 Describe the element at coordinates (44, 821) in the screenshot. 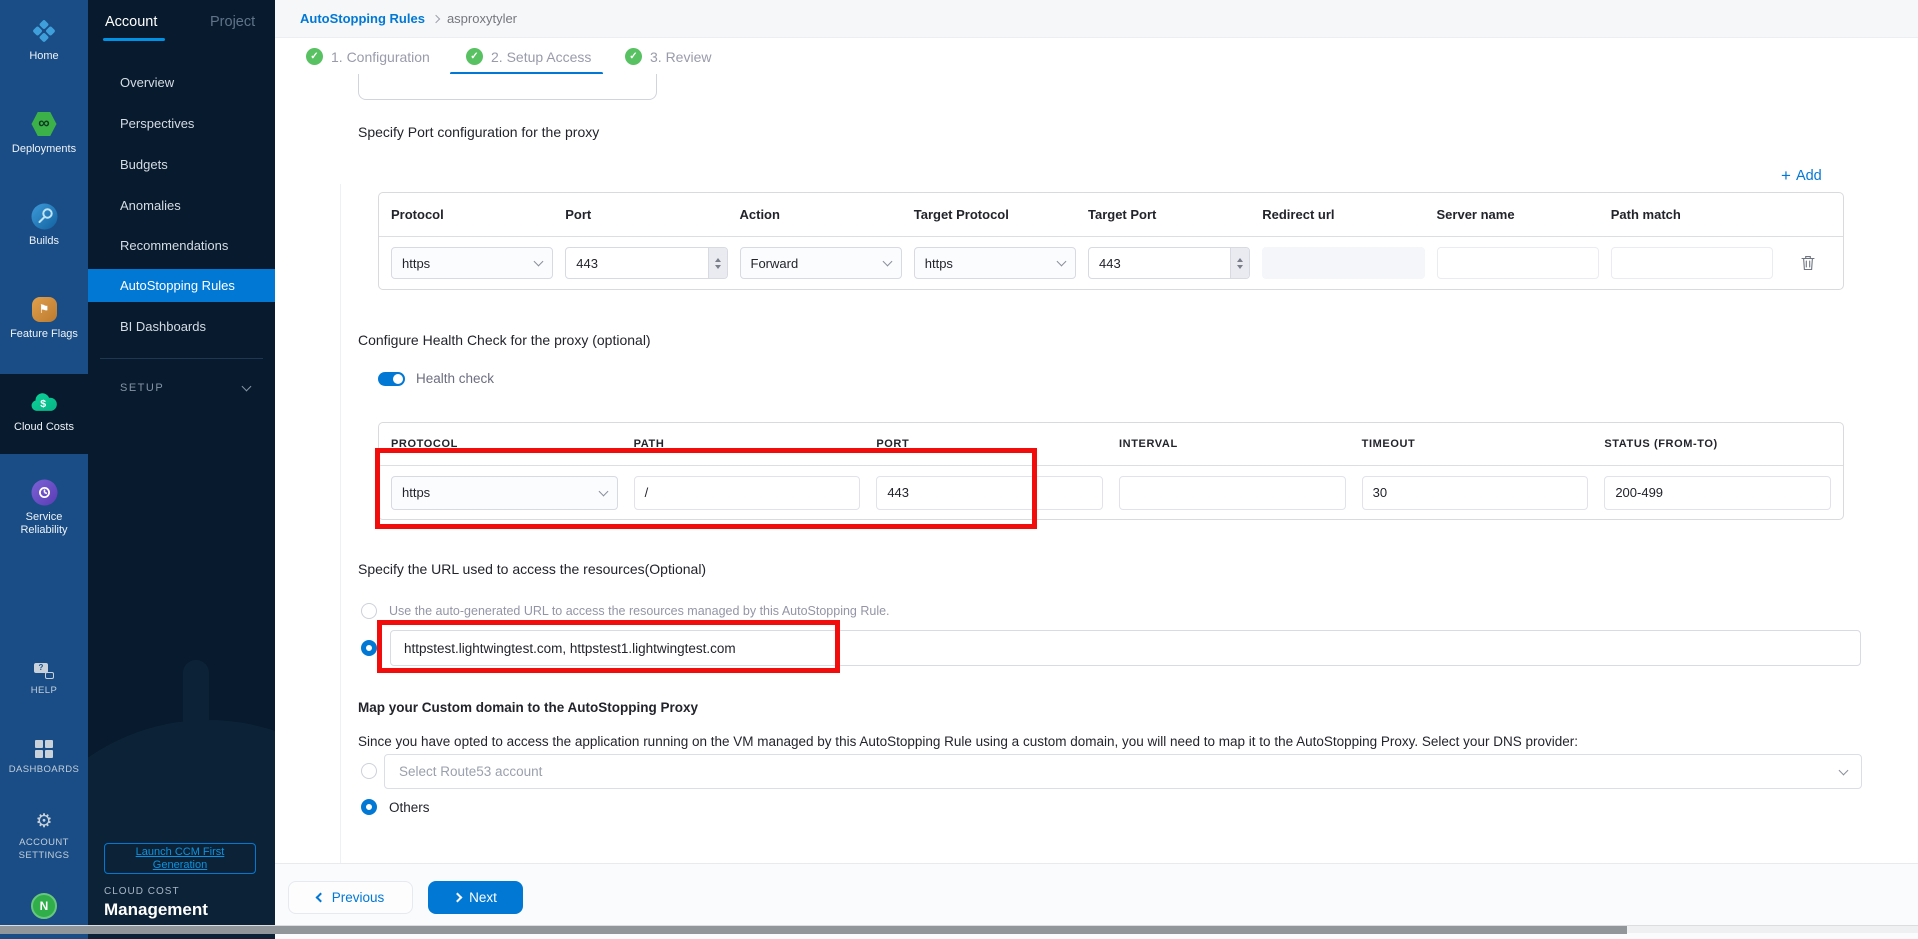

I see `gear-icon: ⚙` at that location.